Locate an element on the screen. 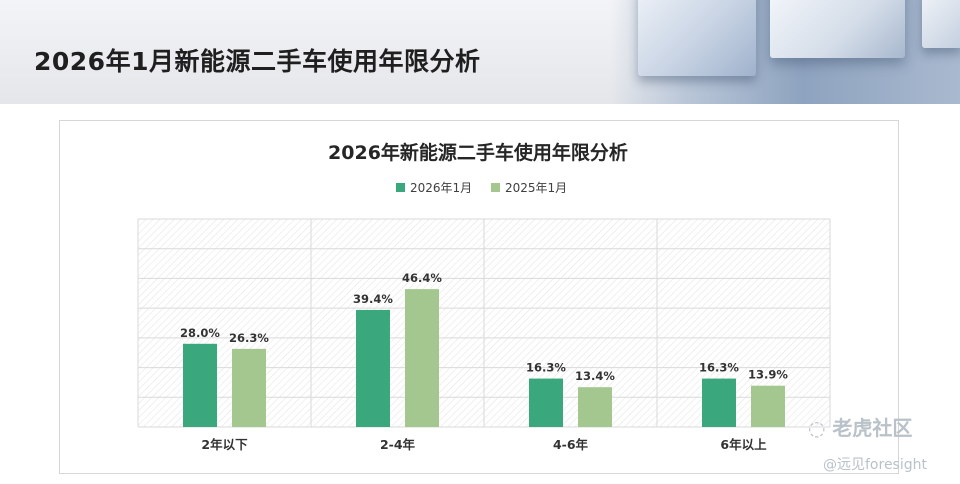 The height and width of the screenshot is (484, 960). data-label: 28.0% is located at coordinates (200, 333).